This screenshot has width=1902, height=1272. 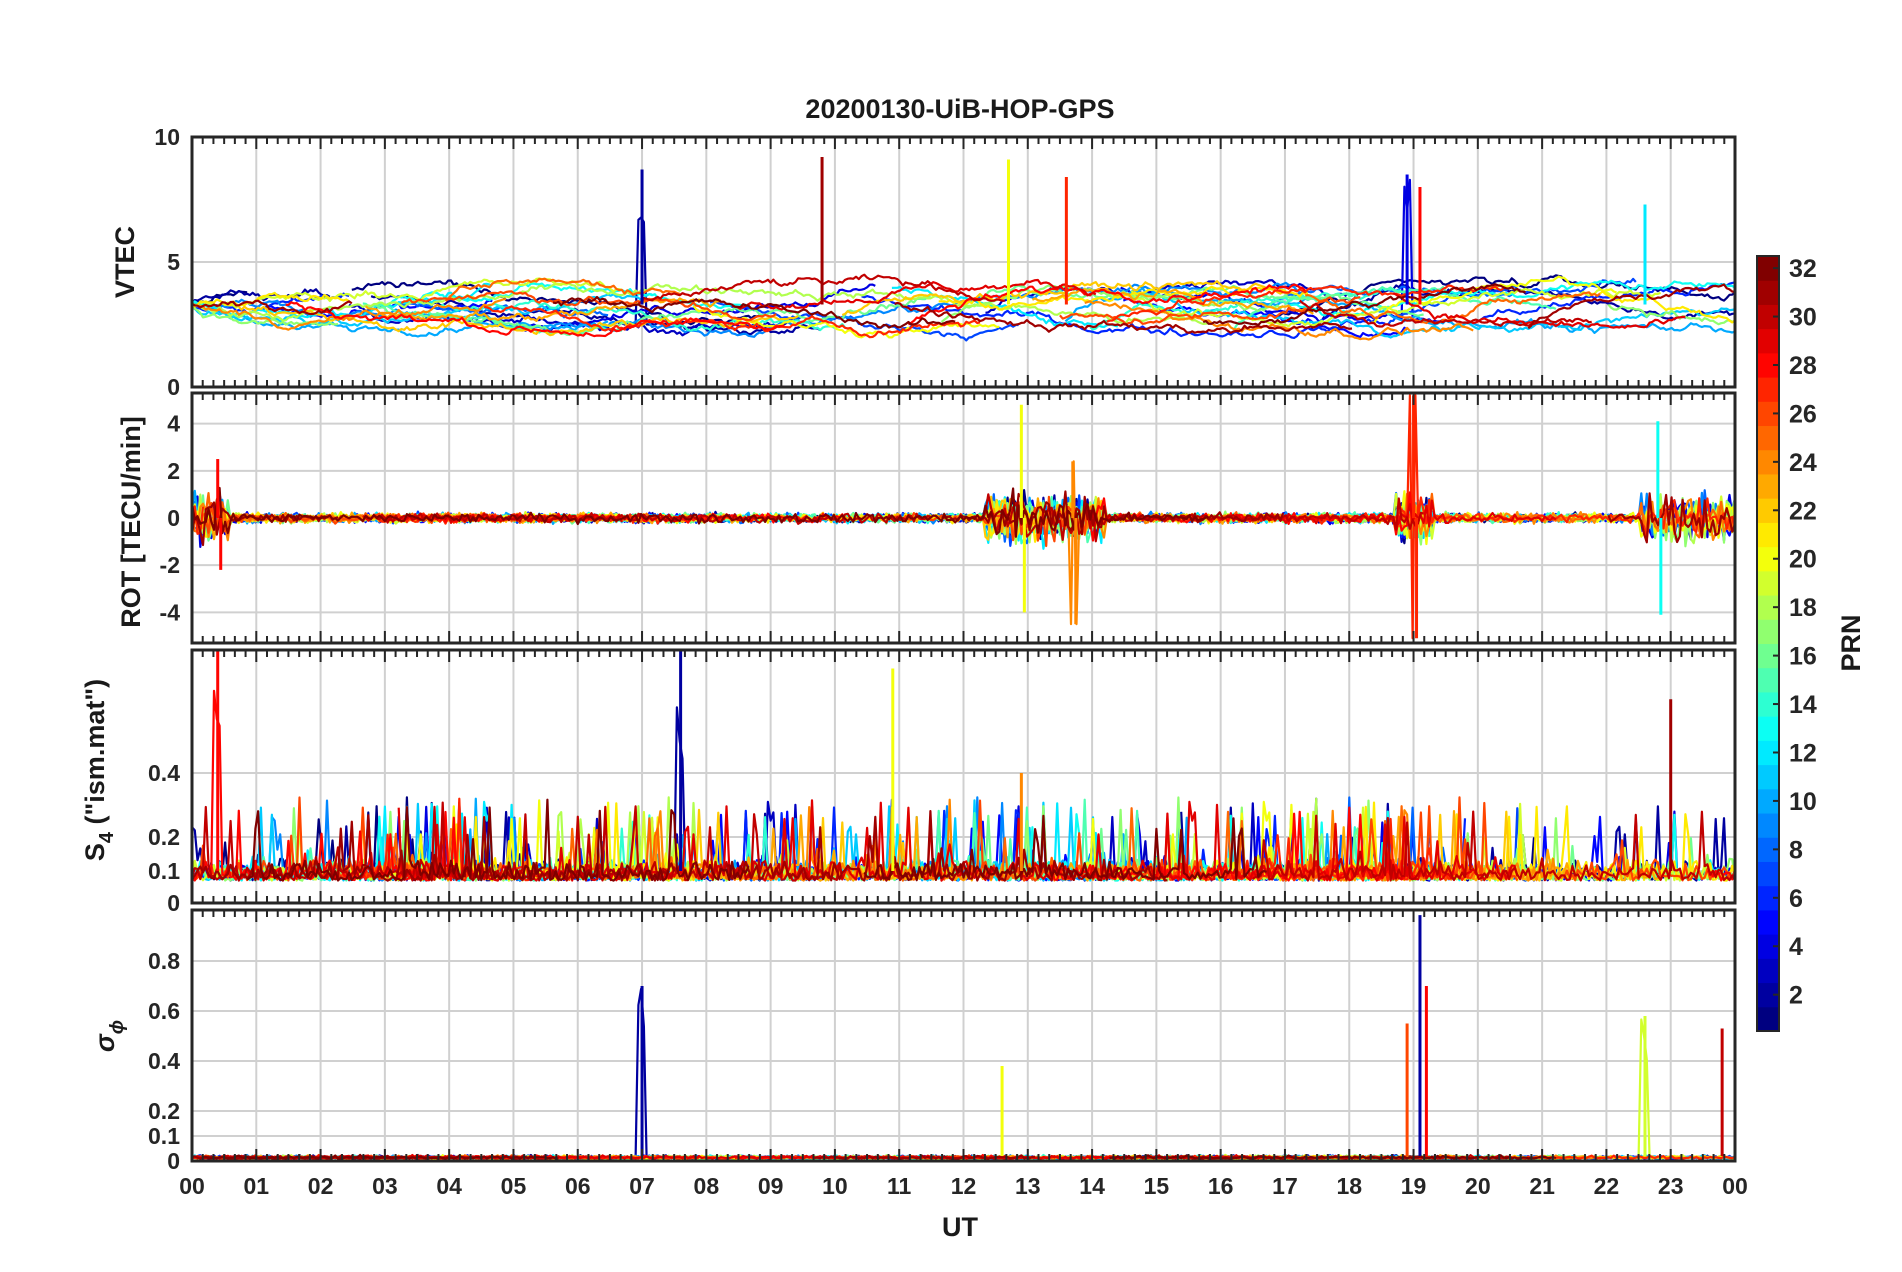 I want to click on x-tick-label: 22, so click(x=1607, y=1186).